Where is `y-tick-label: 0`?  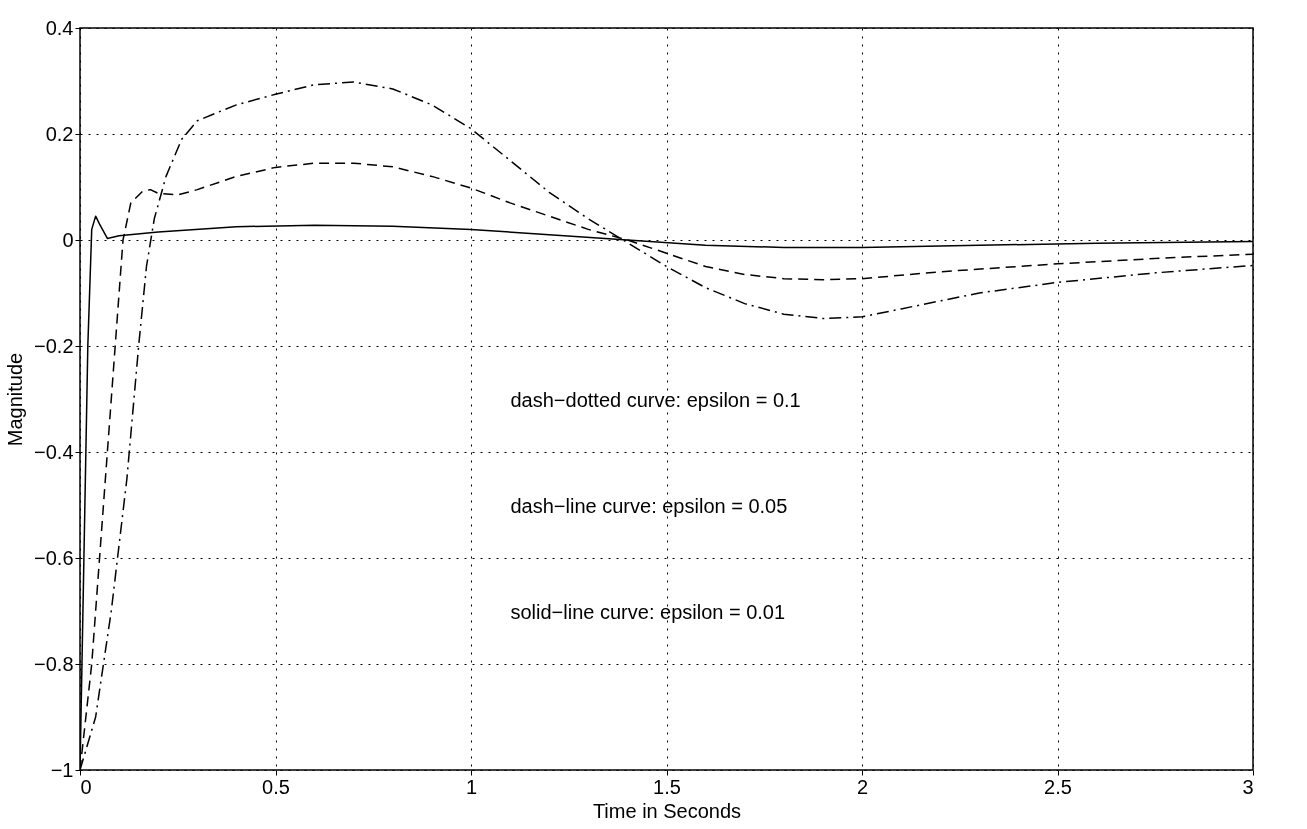
y-tick-label: 0 is located at coordinates (68, 239).